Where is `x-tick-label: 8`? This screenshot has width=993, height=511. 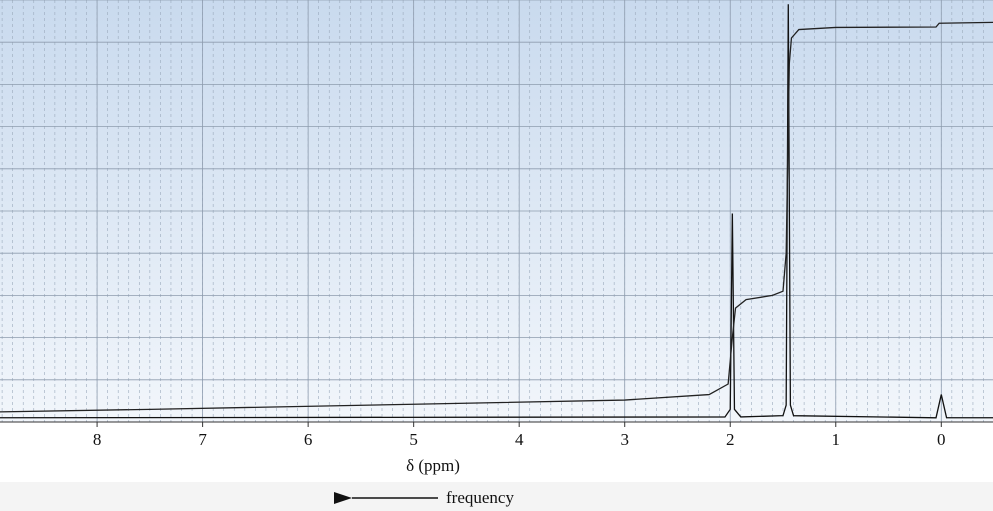
x-tick-label: 8 is located at coordinates (97, 439).